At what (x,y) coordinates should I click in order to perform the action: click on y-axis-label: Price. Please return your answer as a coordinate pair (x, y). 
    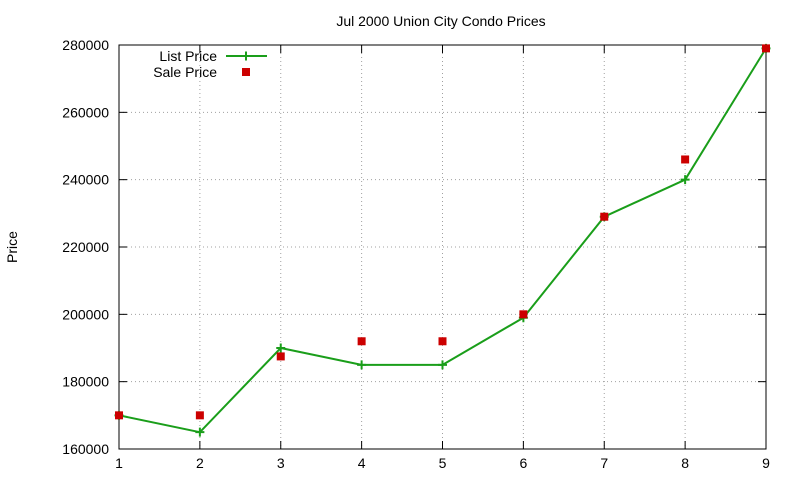
    Looking at the image, I should click on (12, 247).